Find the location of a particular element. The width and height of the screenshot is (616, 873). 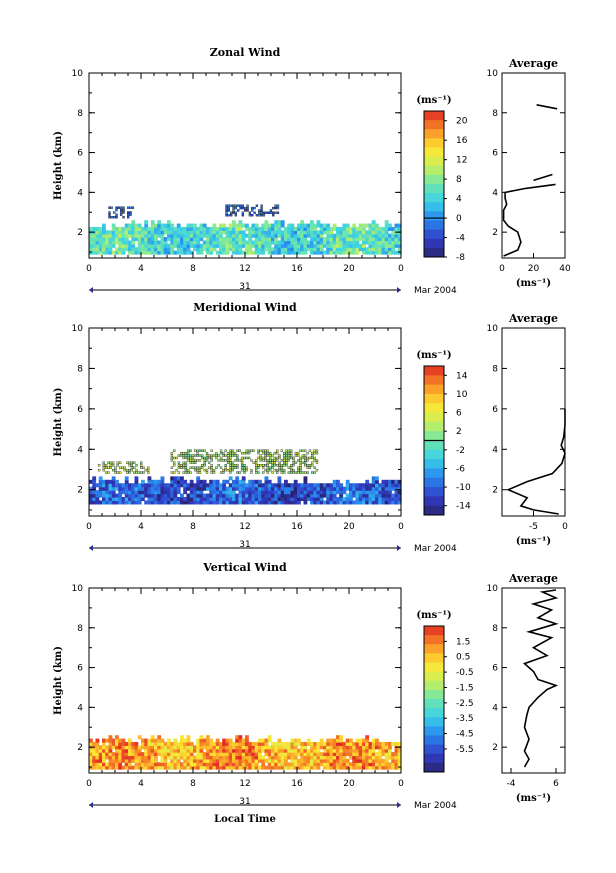

panel-title: Zonal Wind is located at coordinates (245, 52).